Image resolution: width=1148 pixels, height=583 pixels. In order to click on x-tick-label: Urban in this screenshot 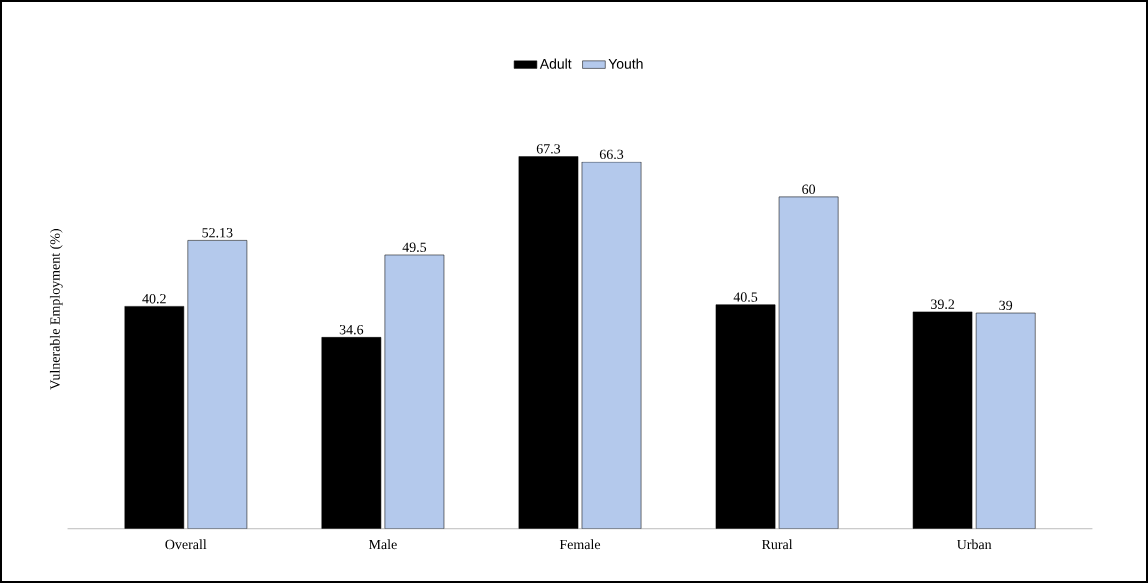, I will do `click(974, 544)`.